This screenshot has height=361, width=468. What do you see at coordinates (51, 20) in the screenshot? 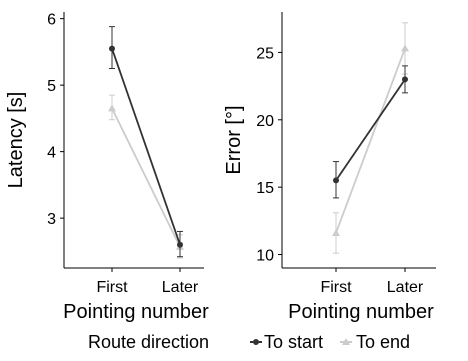
I see `y-tick-label: 6` at bounding box center [51, 20].